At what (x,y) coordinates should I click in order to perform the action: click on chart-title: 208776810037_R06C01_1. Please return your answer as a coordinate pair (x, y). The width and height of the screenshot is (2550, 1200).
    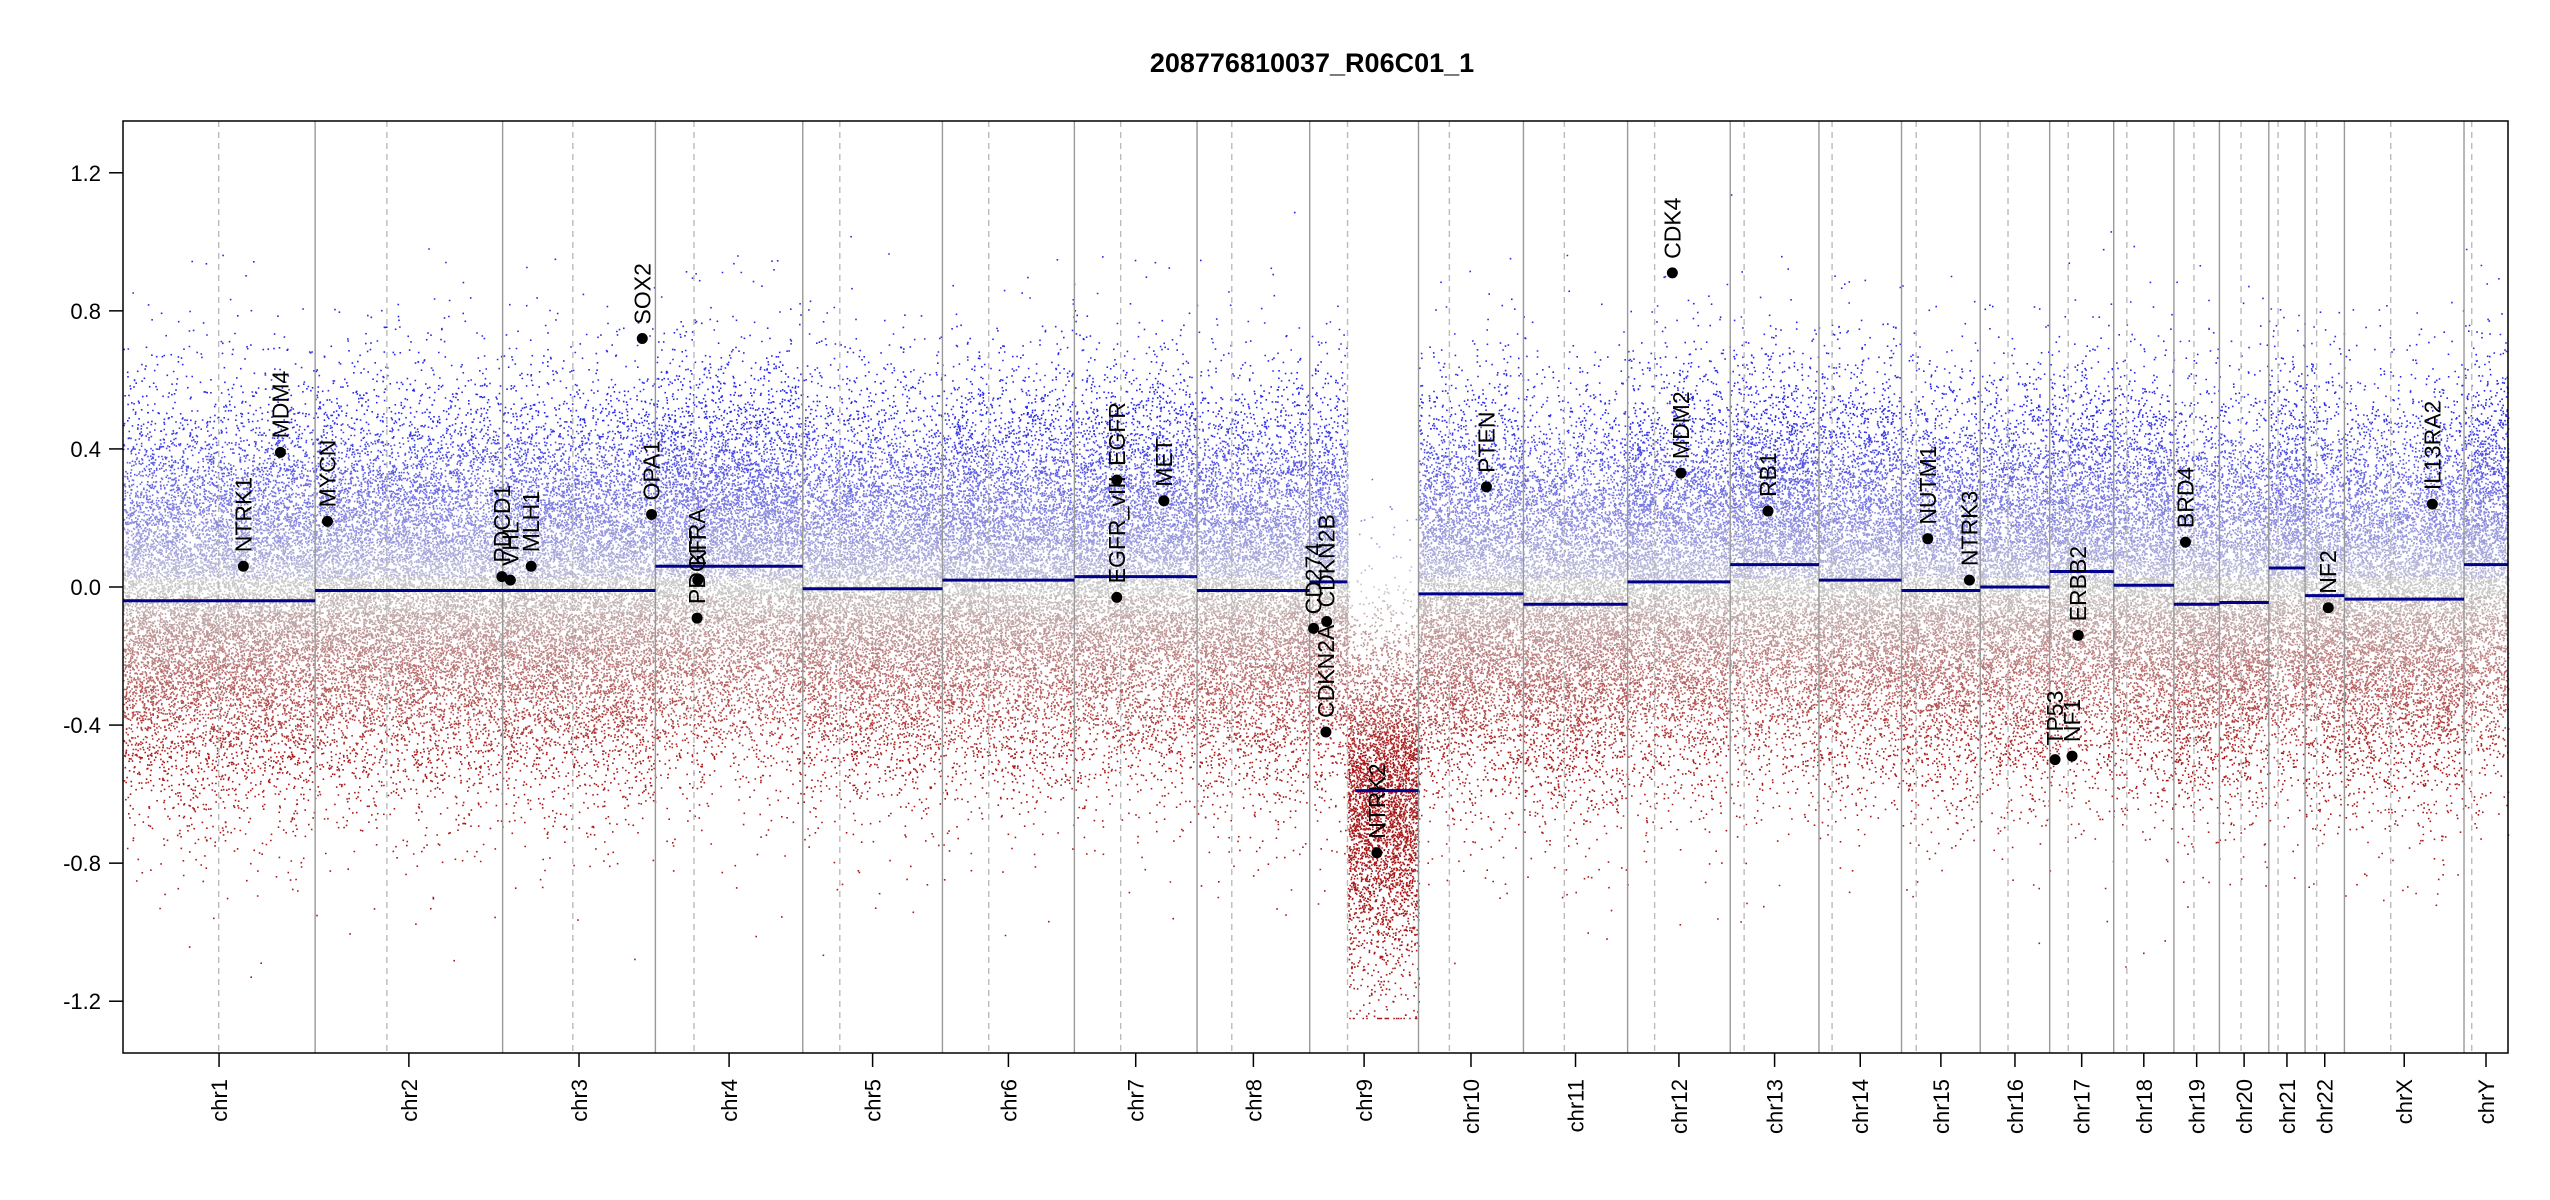
    Looking at the image, I should click on (1312, 63).